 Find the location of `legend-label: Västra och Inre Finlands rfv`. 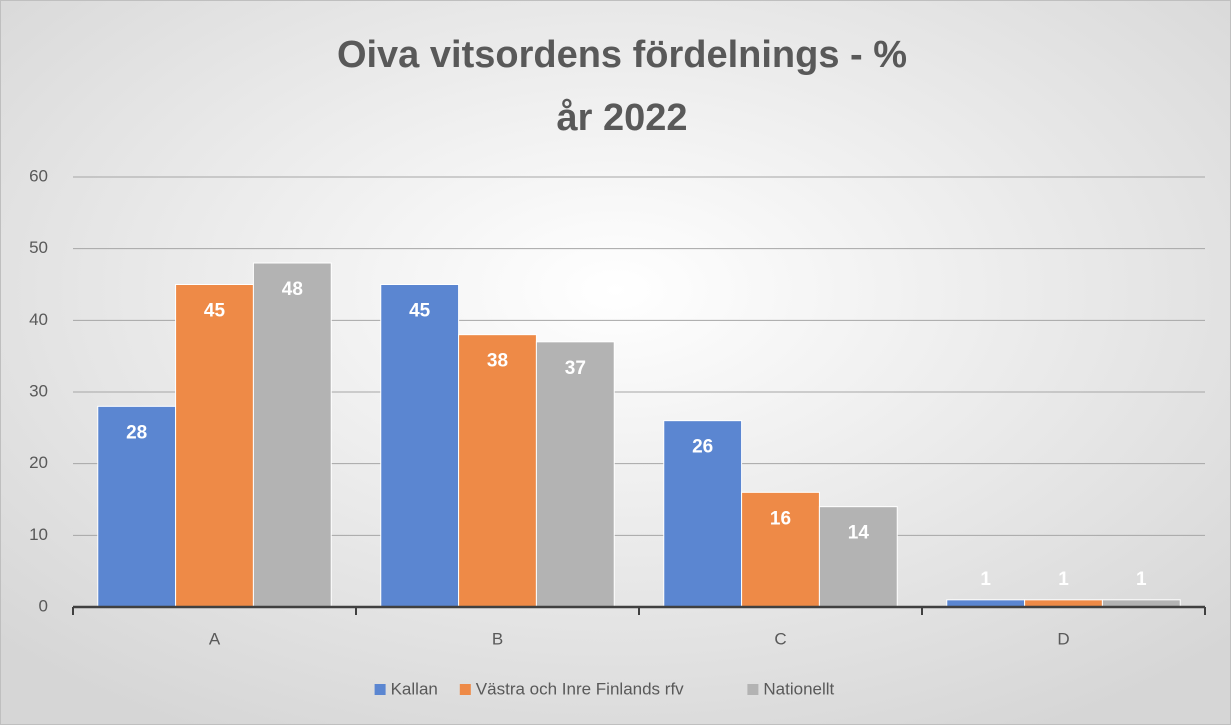

legend-label: Västra och Inre Finlands rfv is located at coordinates (580, 688).